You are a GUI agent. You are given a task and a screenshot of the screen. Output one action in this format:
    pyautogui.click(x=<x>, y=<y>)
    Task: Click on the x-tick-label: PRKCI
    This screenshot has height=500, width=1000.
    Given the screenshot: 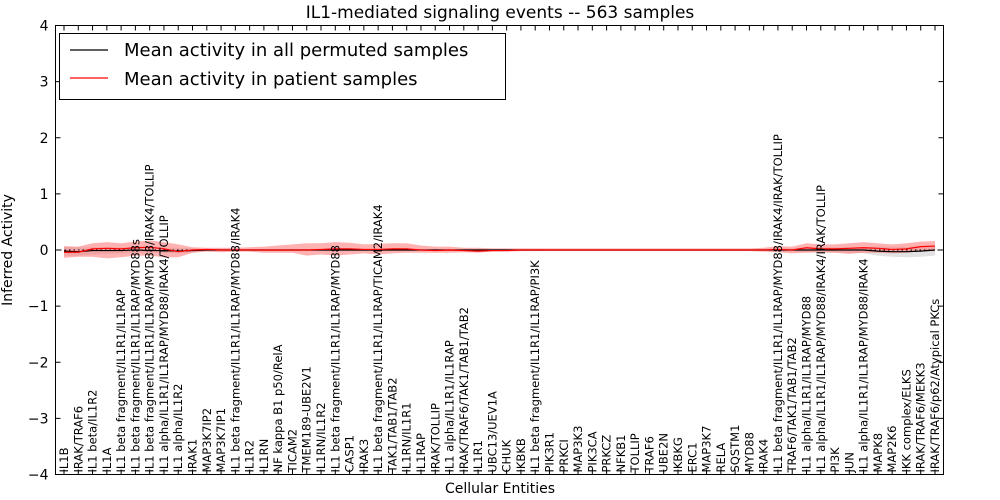 What is the action you would take?
    pyautogui.click(x=564, y=455)
    